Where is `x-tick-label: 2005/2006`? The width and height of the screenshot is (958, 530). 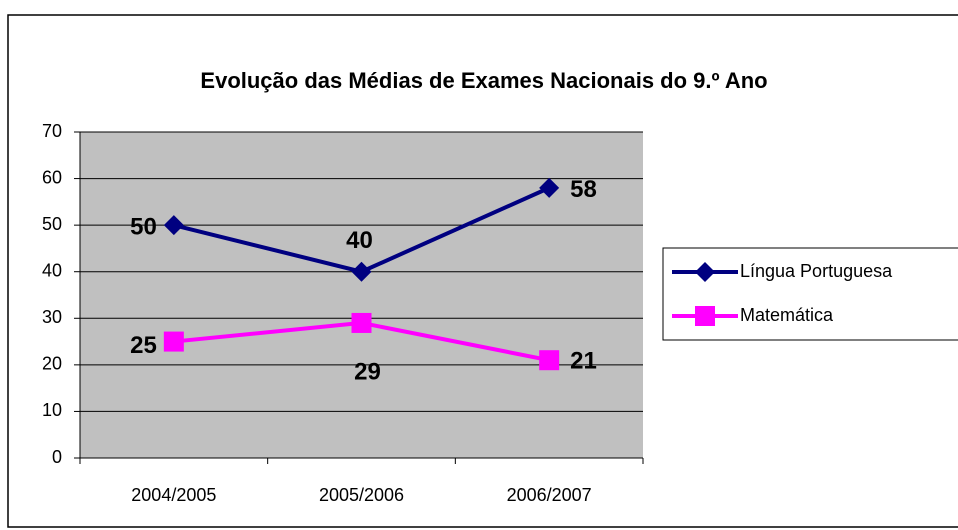 x-tick-label: 2005/2006 is located at coordinates (361, 495).